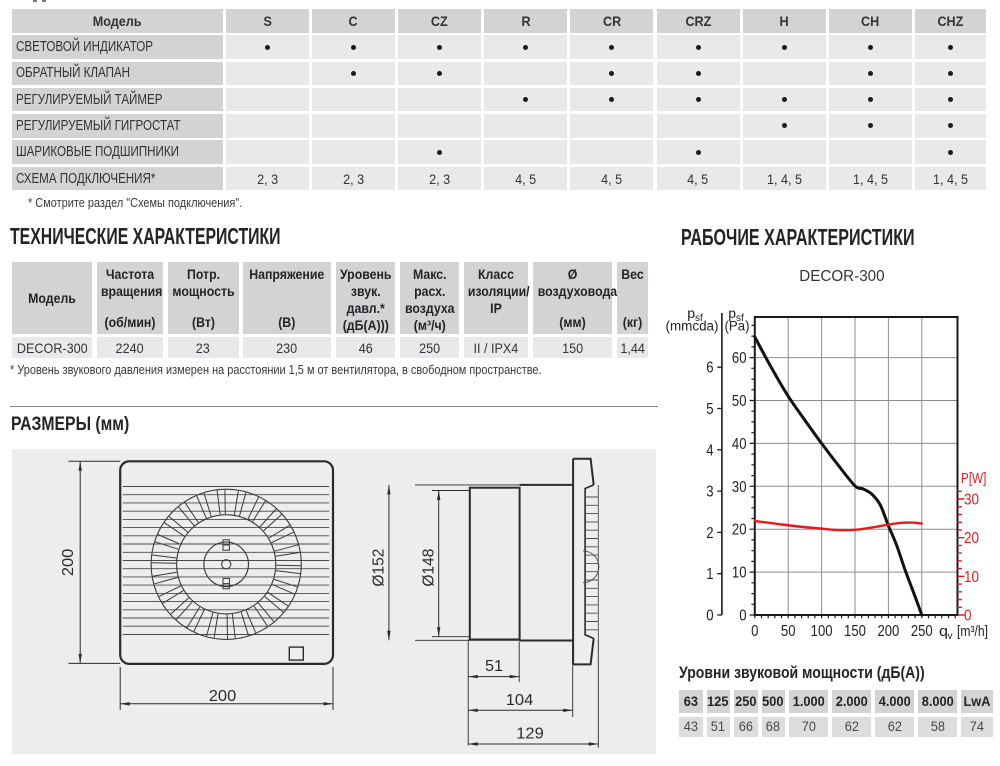 This screenshot has height=766, width=1000. Describe the element at coordinates (379, 568) in the screenshot. I see `svg-text: Ø152` at that location.